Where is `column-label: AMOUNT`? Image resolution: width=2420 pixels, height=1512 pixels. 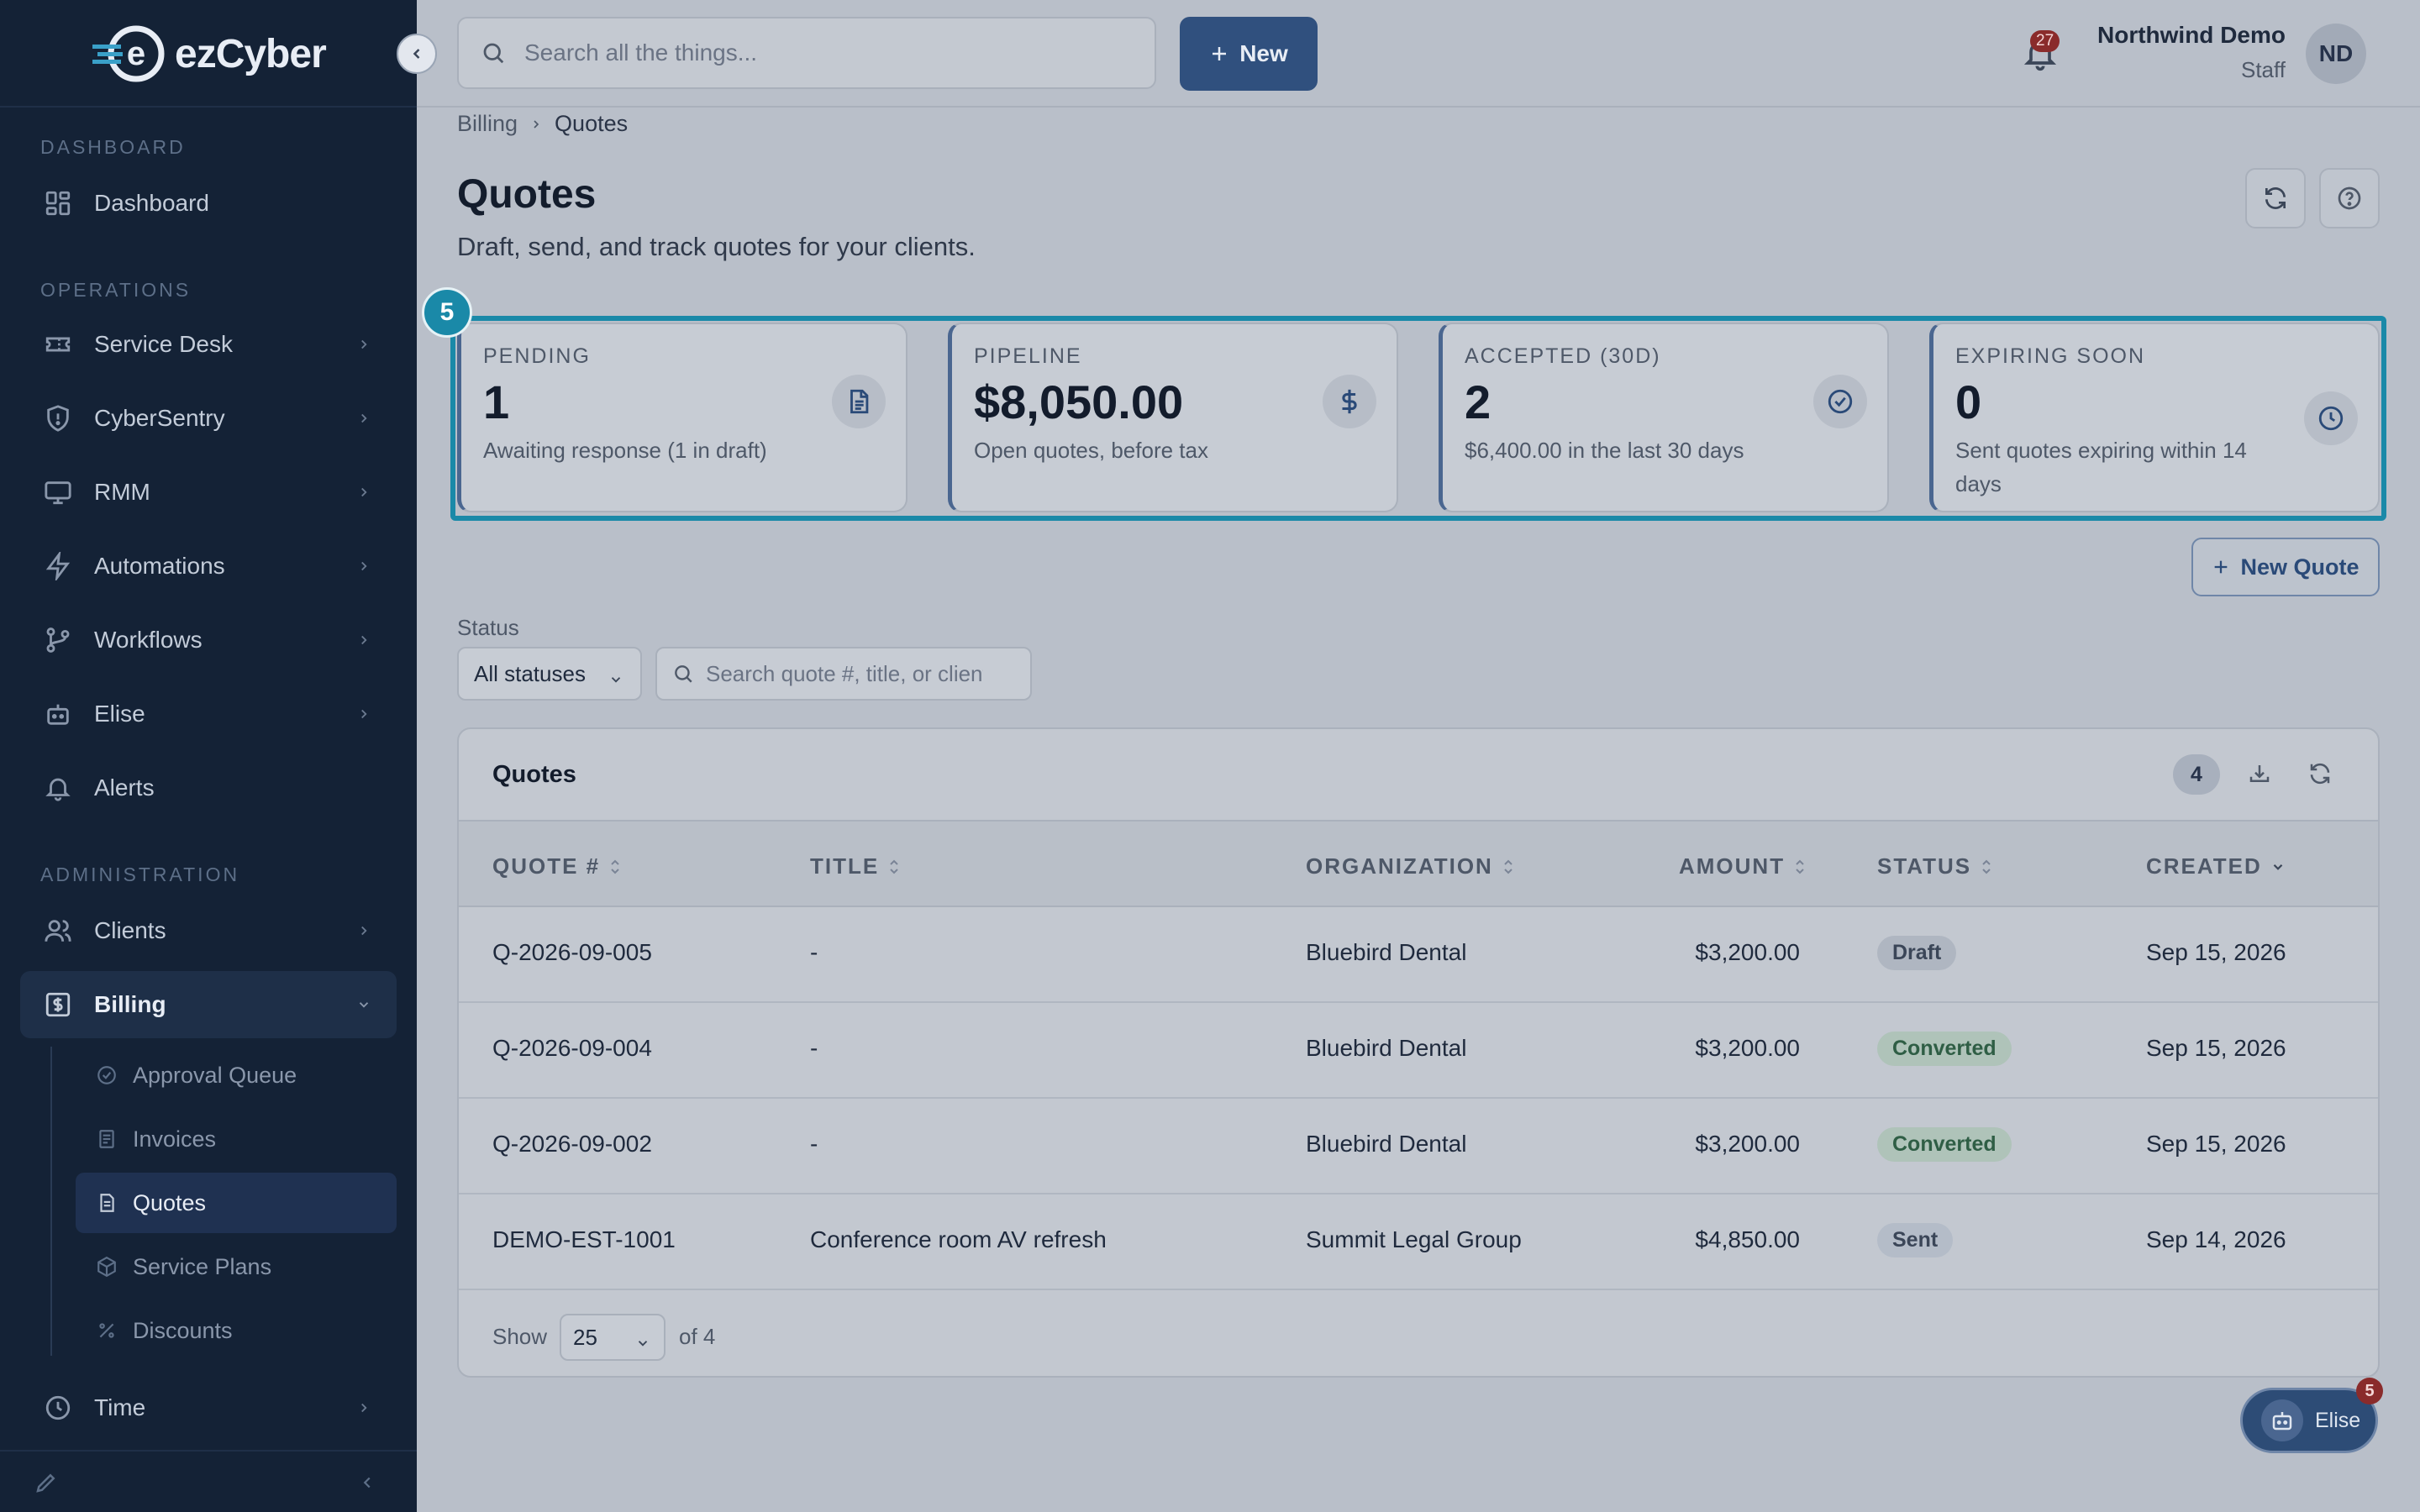 column-label: AMOUNT is located at coordinates (1733, 866).